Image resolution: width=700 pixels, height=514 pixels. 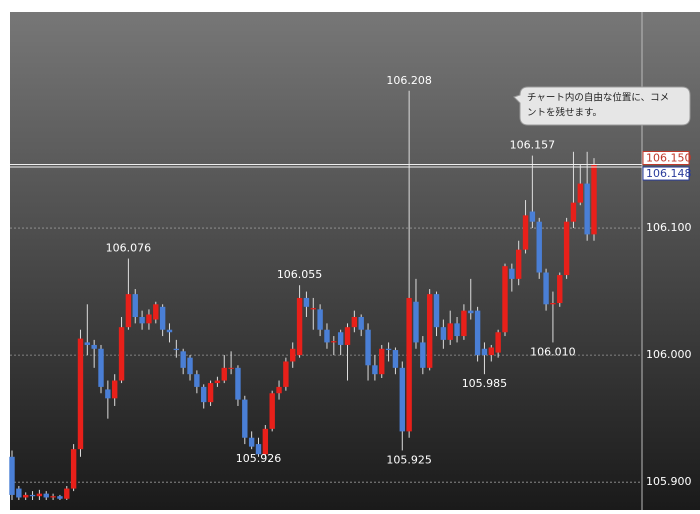 I want to click on price-annotation: 105.985, so click(x=485, y=383).